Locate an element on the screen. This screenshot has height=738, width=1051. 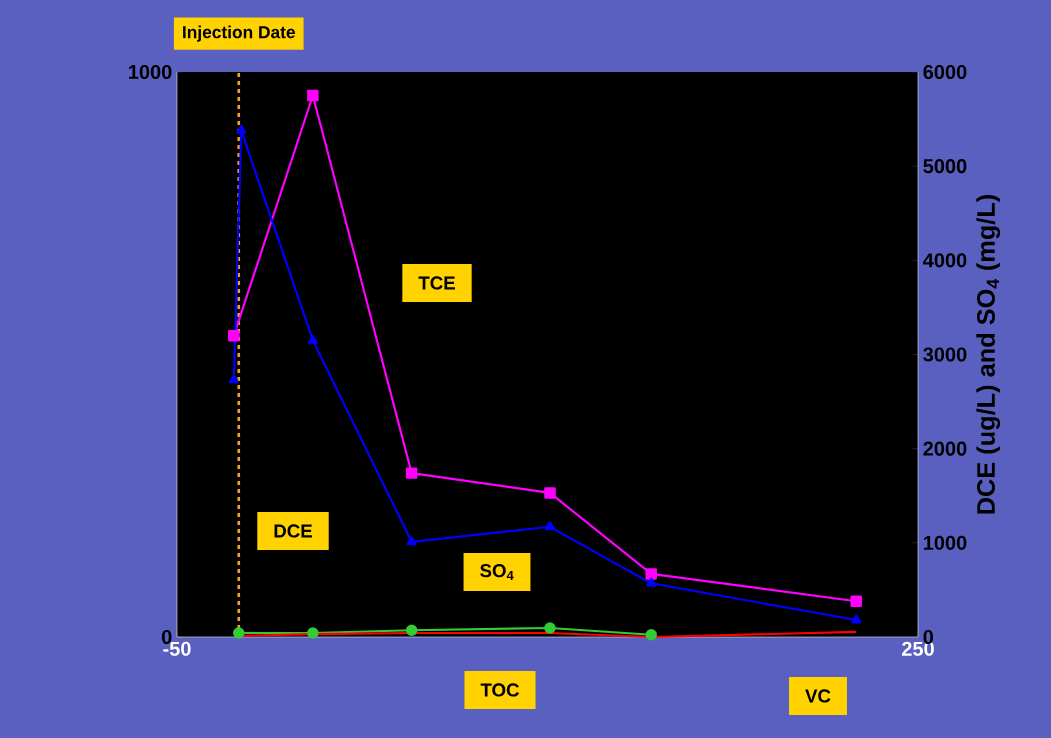
annotation: DCE is located at coordinates (293, 531).